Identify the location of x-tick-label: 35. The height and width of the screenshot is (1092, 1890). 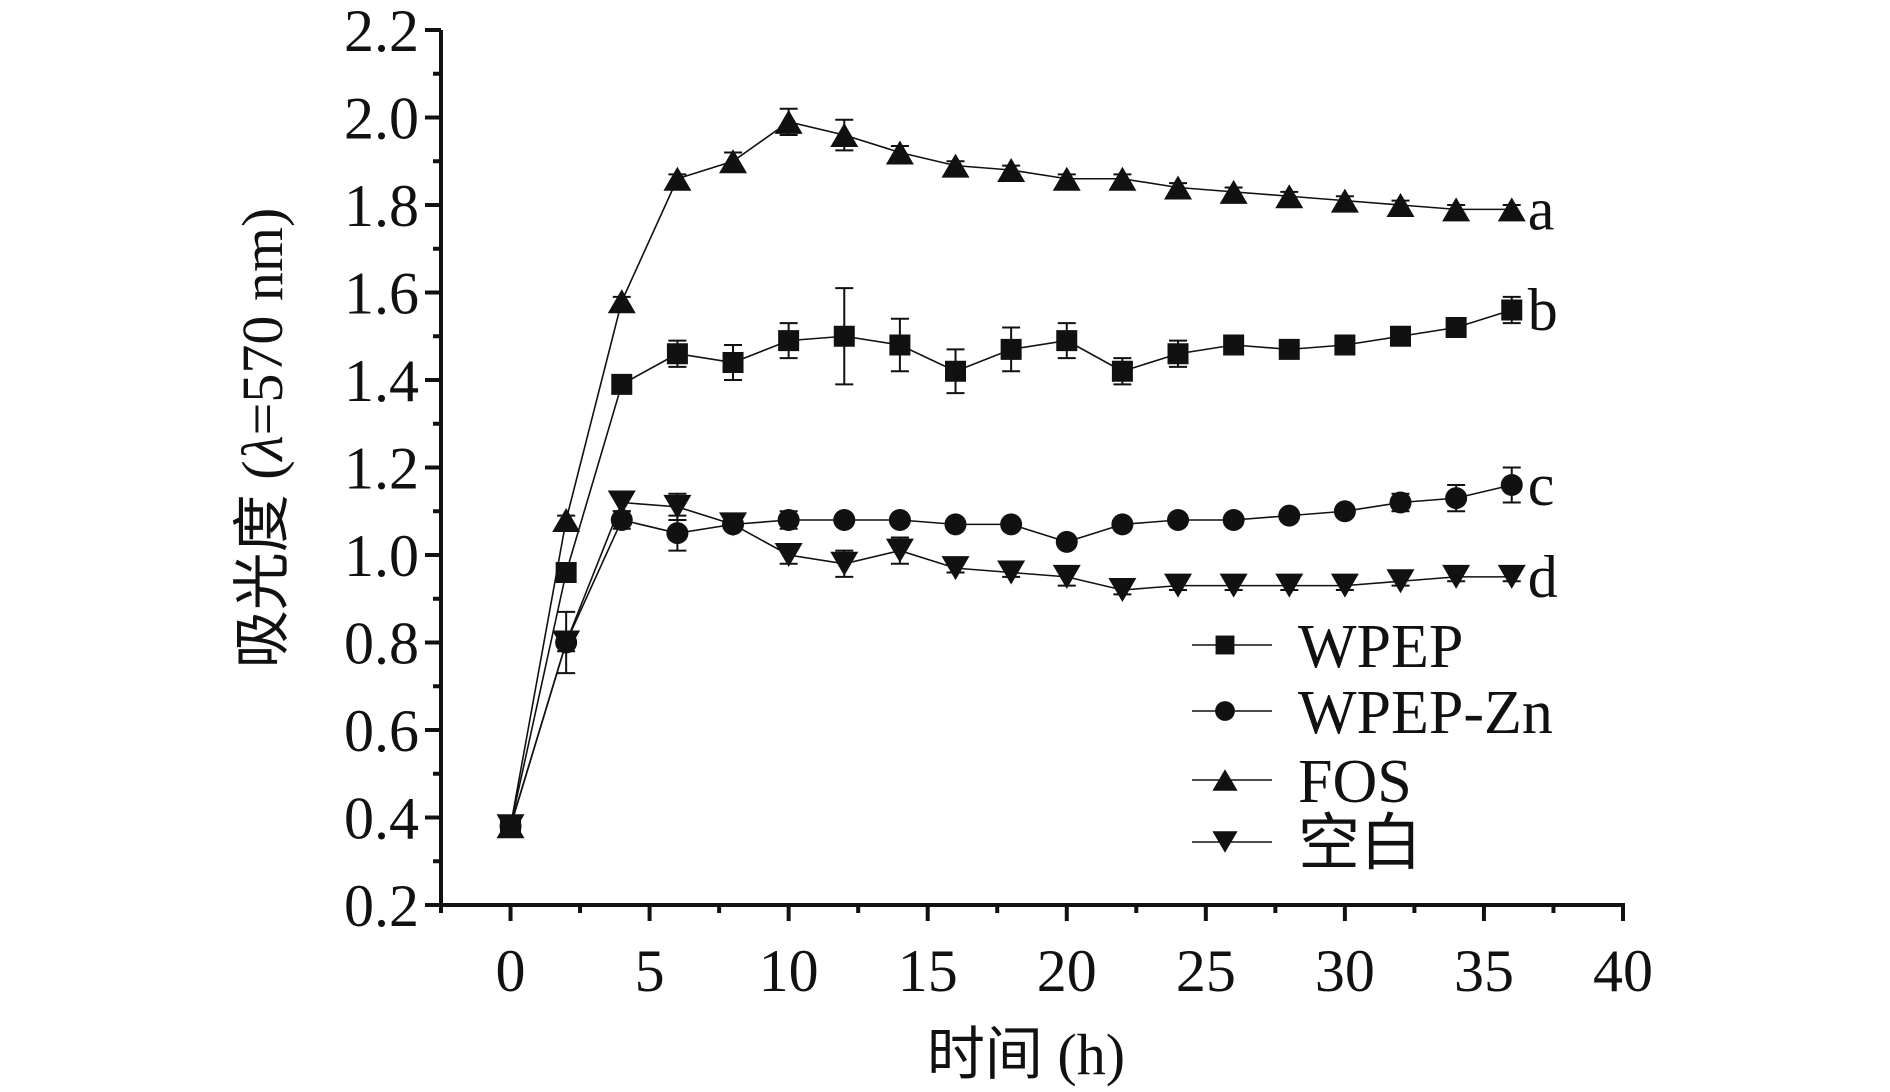
(1484, 971).